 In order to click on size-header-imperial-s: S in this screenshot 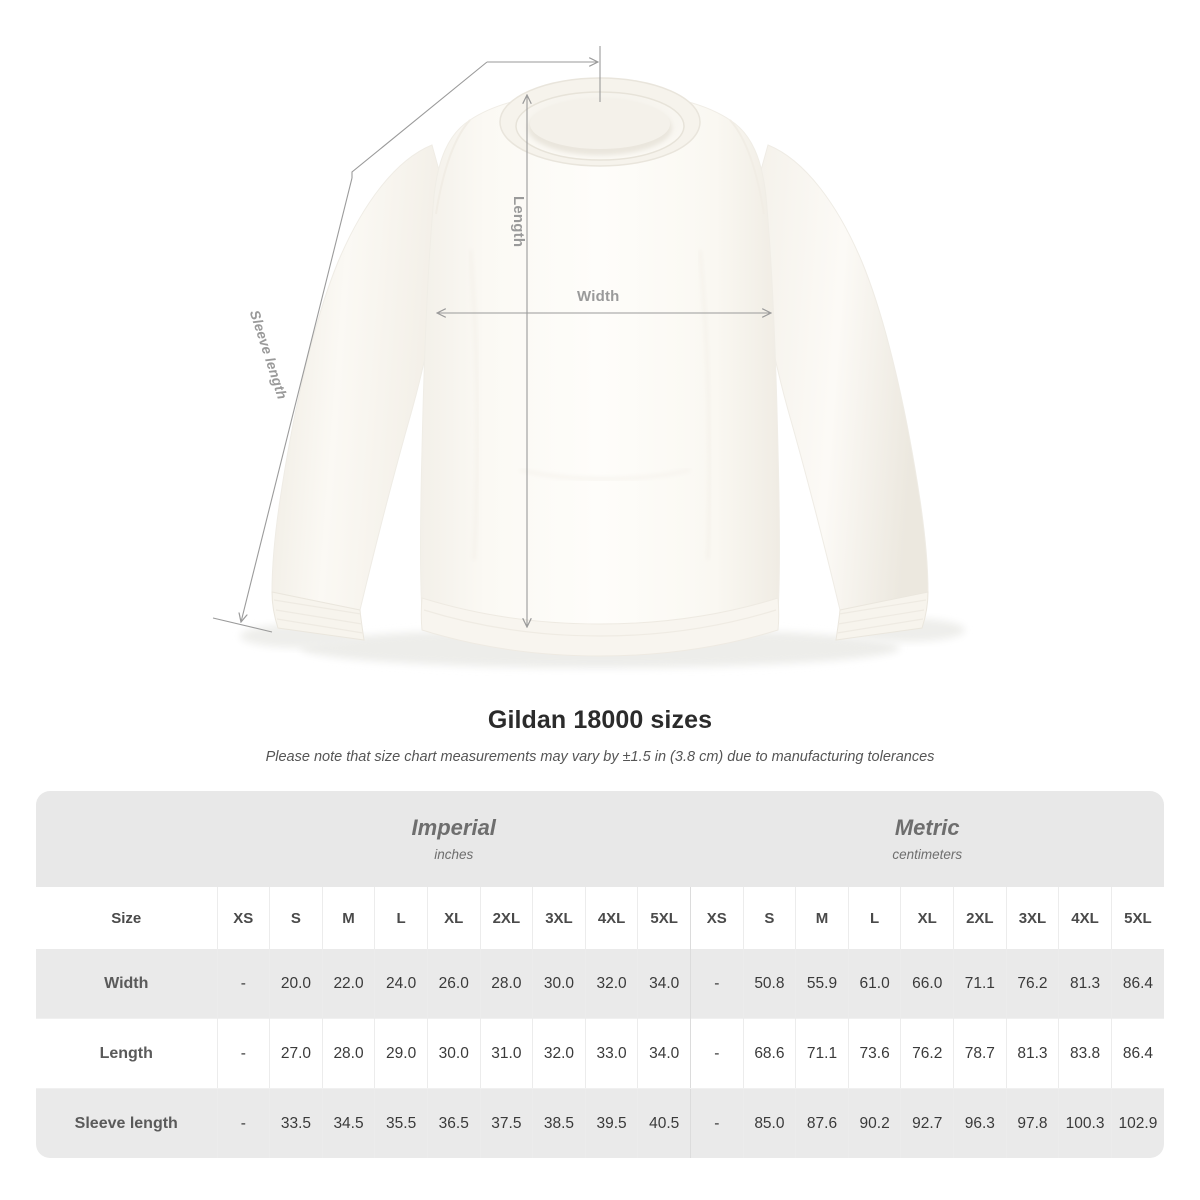, I will do `click(296, 918)`.